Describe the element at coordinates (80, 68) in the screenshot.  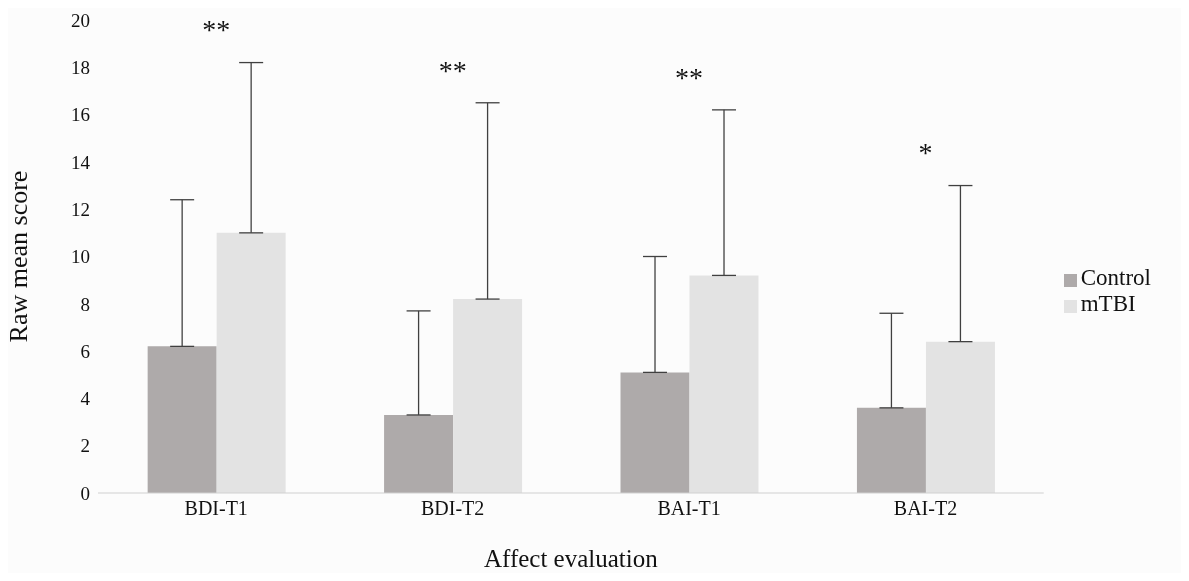
I see `y-tick-label: 18` at that location.